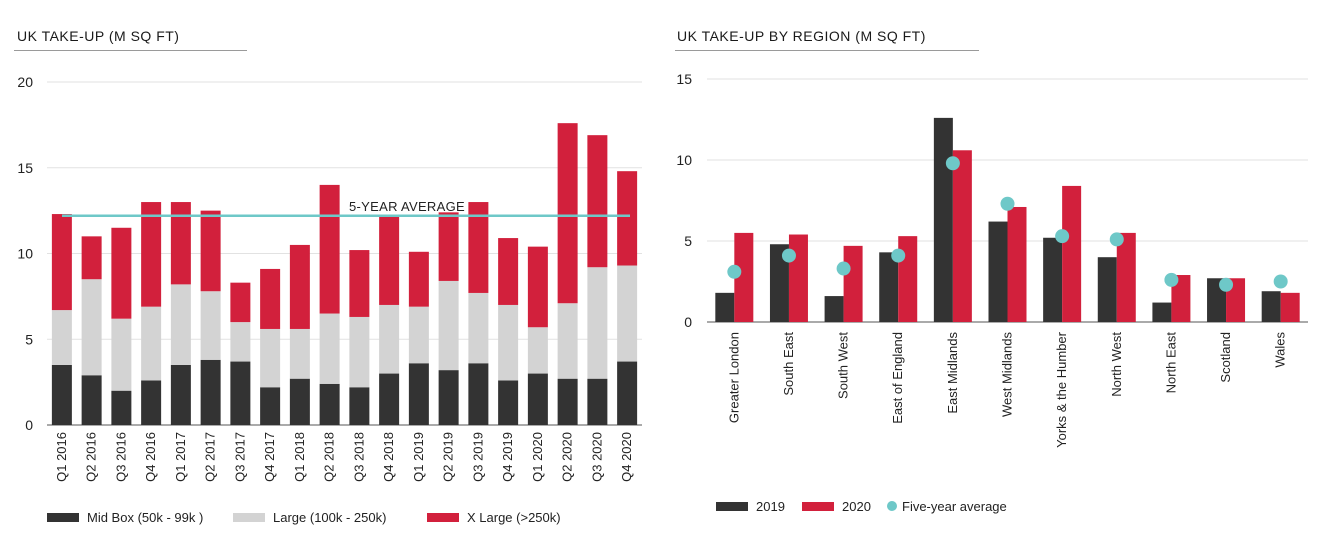 This screenshot has height=557, width=1333. Describe the element at coordinates (770, 506) in the screenshot. I see `right-legend-label: 2019` at that location.